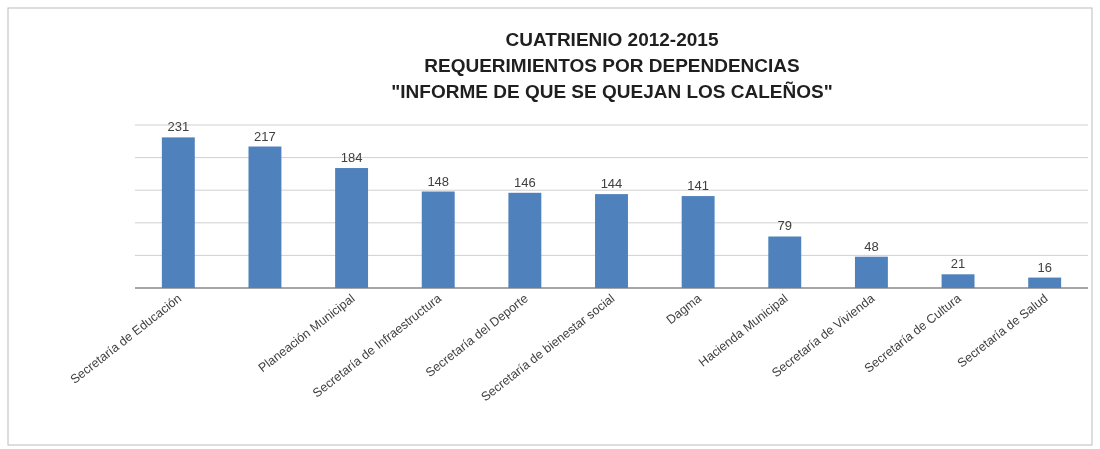 This screenshot has width=1100, height=449. I want to click on data-label: 184, so click(351, 158).